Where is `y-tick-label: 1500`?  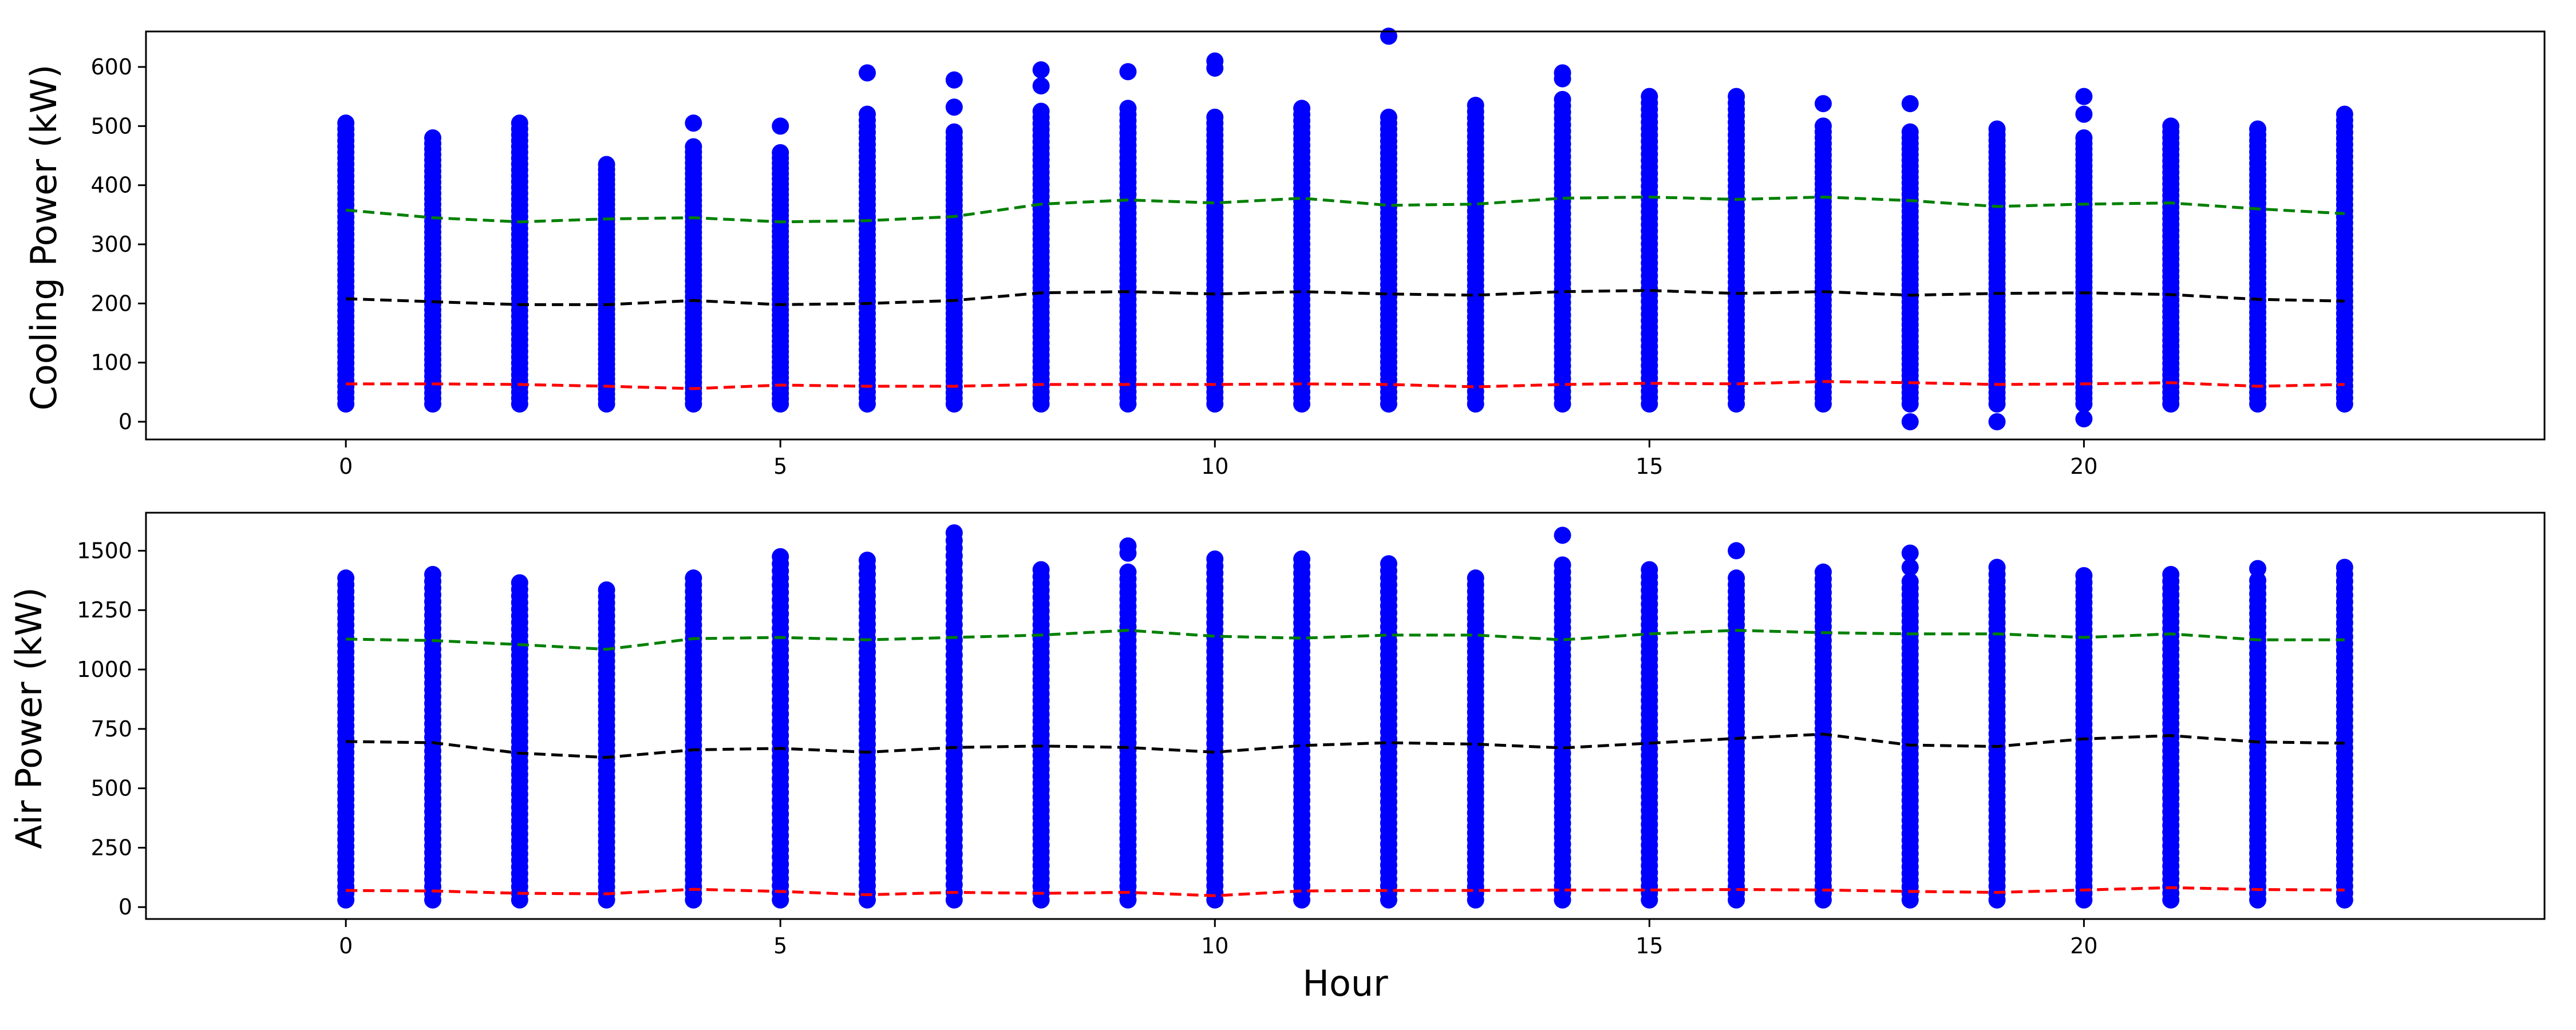 y-tick-label: 1500 is located at coordinates (104, 550).